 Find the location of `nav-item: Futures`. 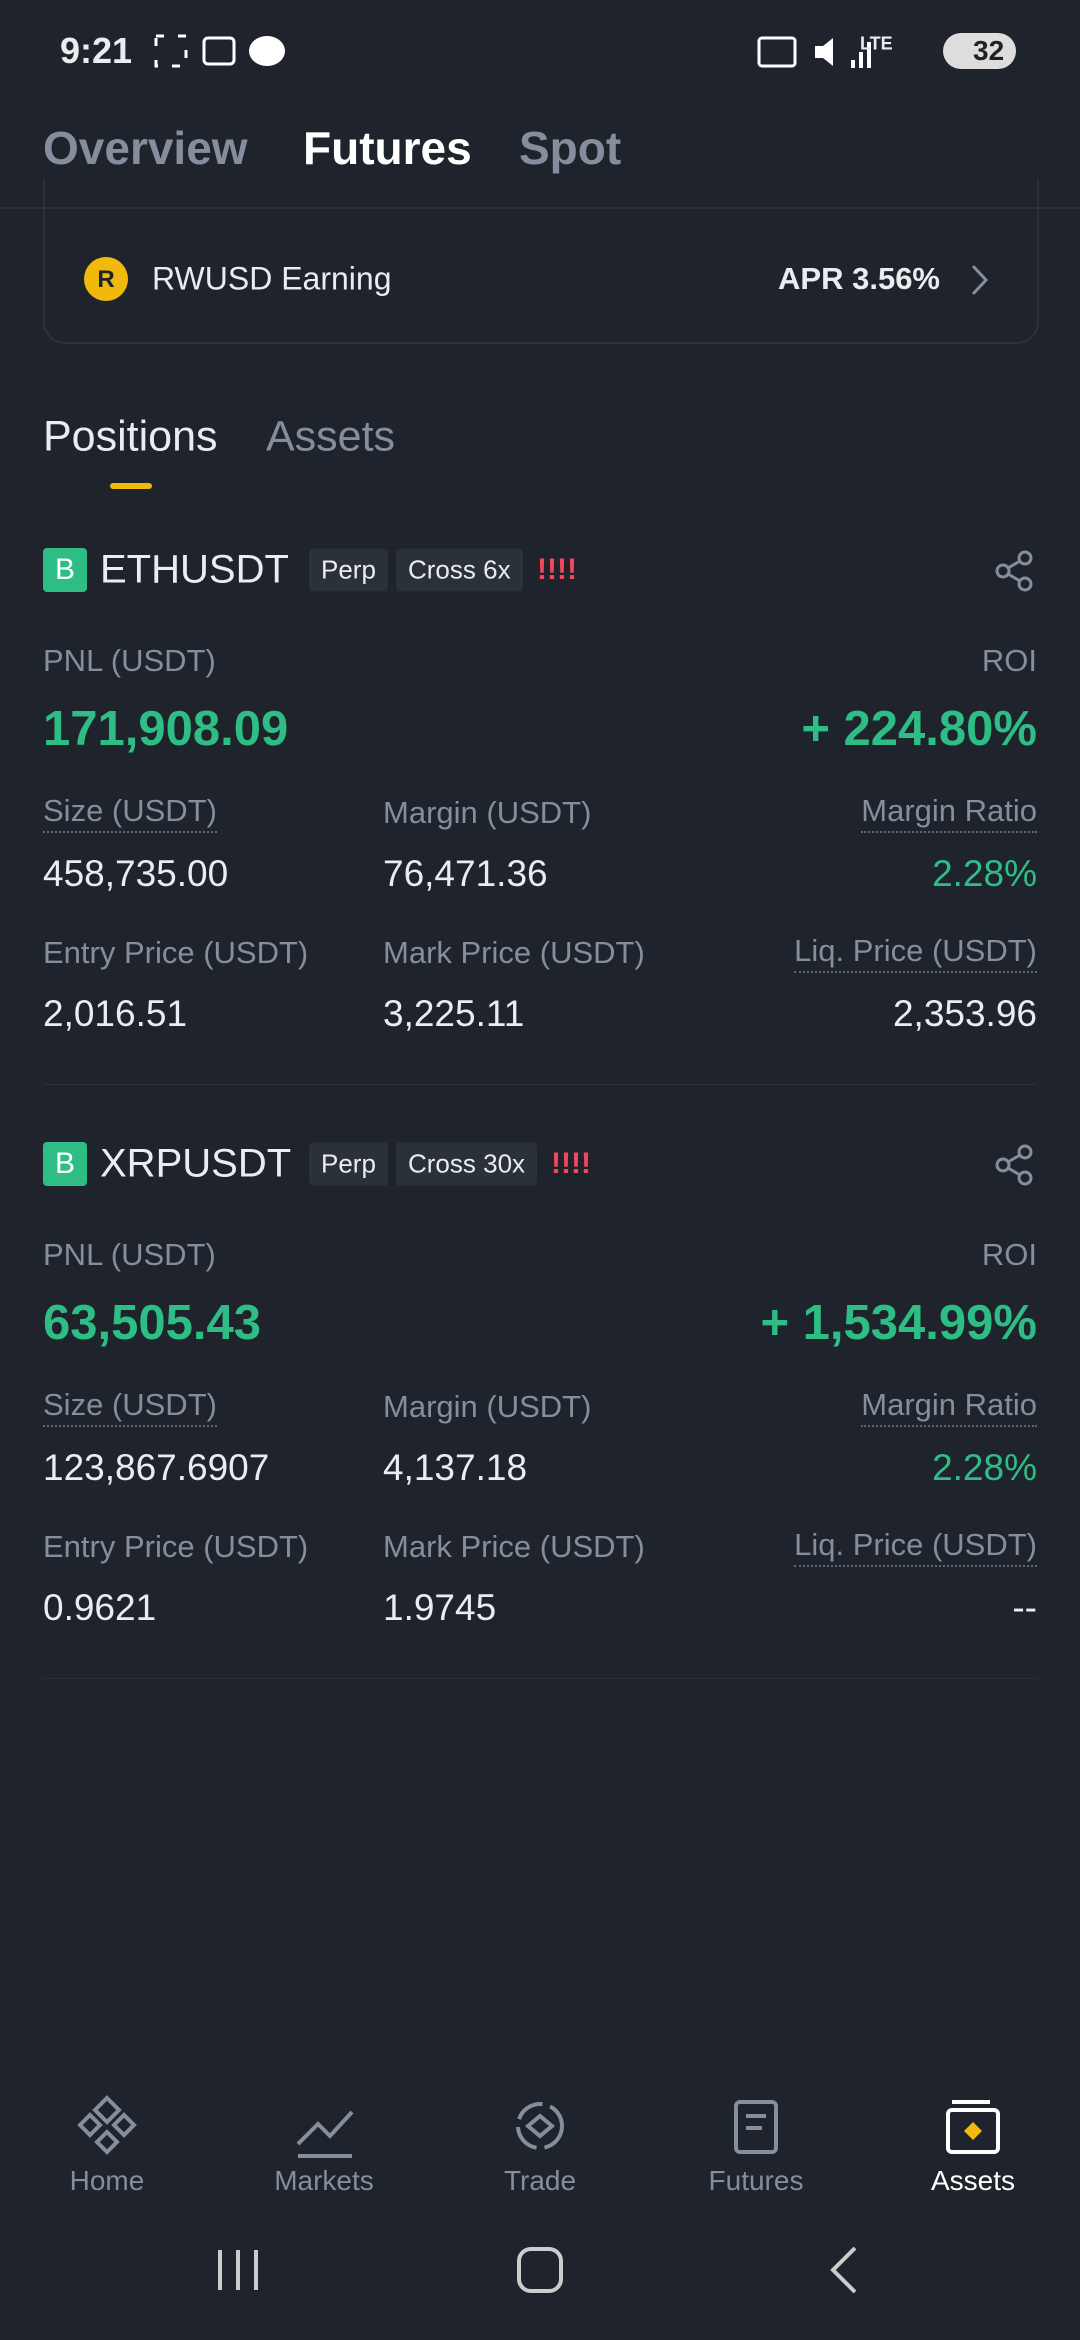

nav-item: Futures is located at coordinates (756, 2180).